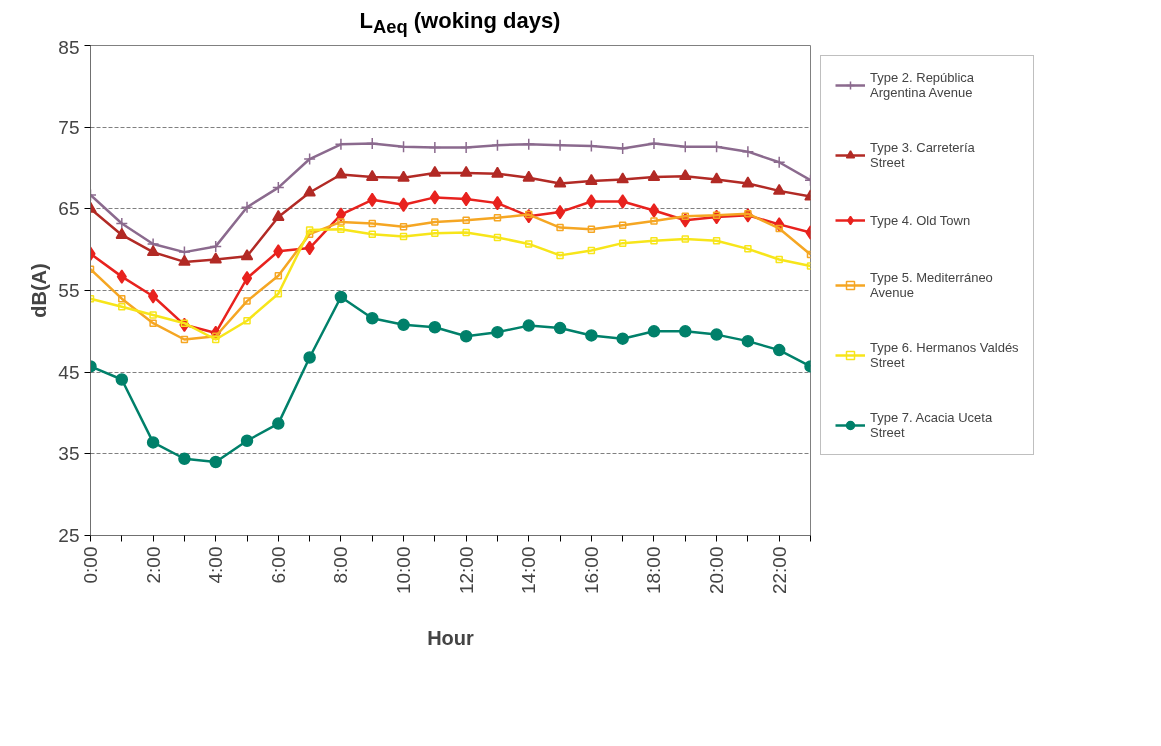 The width and height of the screenshot is (1161, 746). Describe the element at coordinates (341, 565) in the screenshot. I see `x-tick-label: 8:00` at that location.